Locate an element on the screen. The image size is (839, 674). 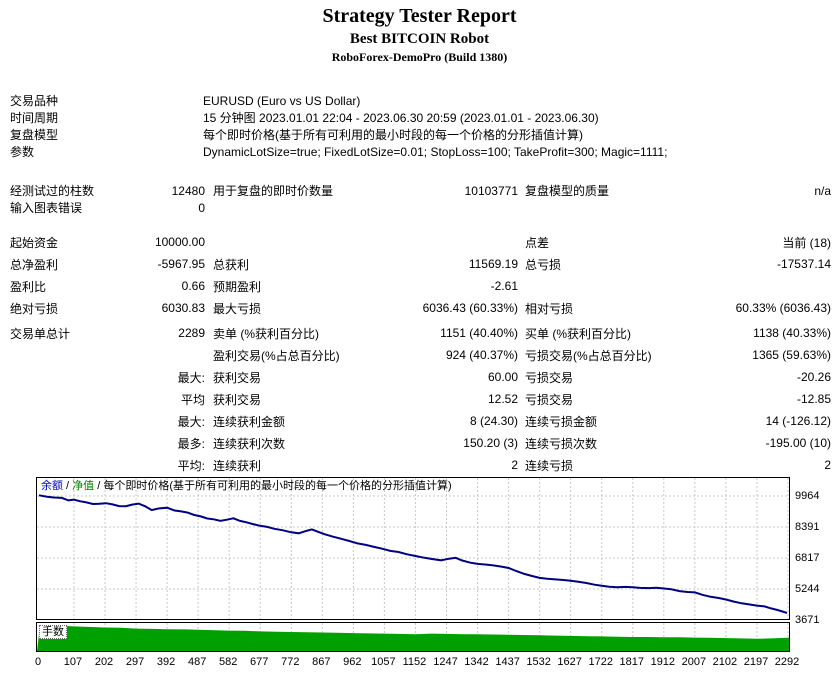
stat-value: 12480 is located at coordinates (188, 190).